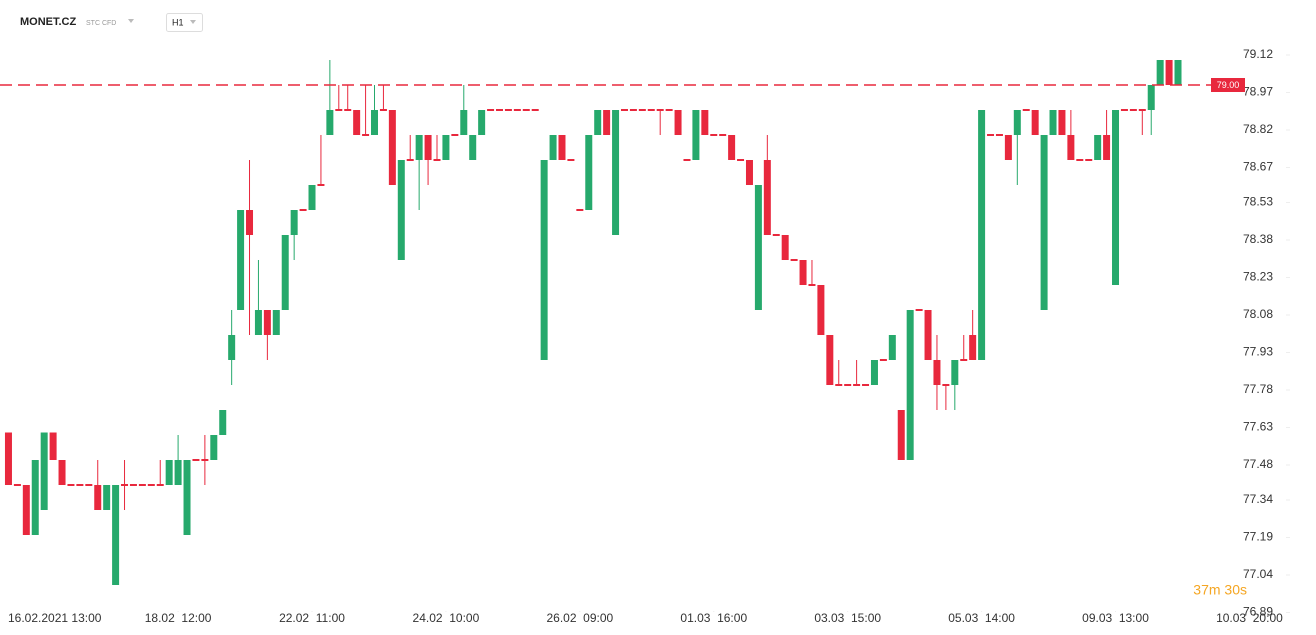 This screenshot has width=1316, height=635. Describe the element at coordinates (1258, 129) in the screenshot. I see `y-tick-label: 78.82` at that location.